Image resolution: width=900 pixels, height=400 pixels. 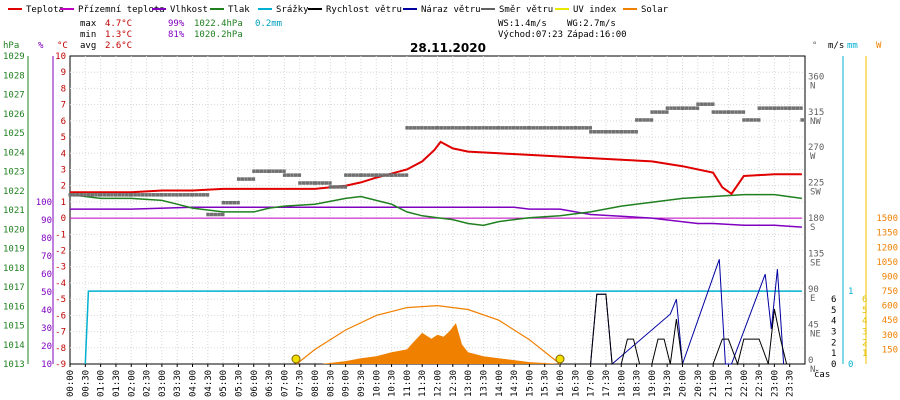 I want to click on wind-speed-line, so click(x=689, y=329).